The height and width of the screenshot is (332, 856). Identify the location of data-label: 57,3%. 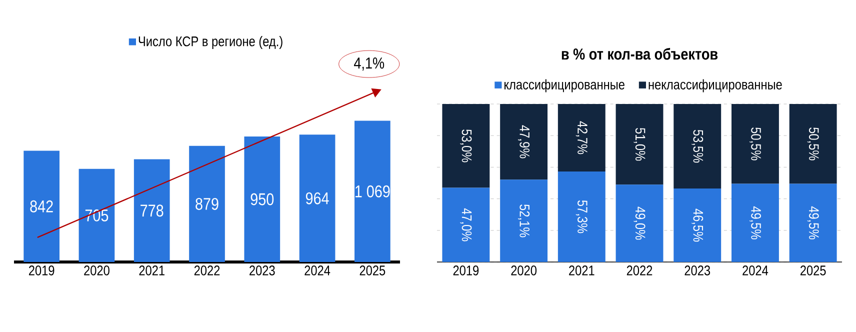
(582, 217).